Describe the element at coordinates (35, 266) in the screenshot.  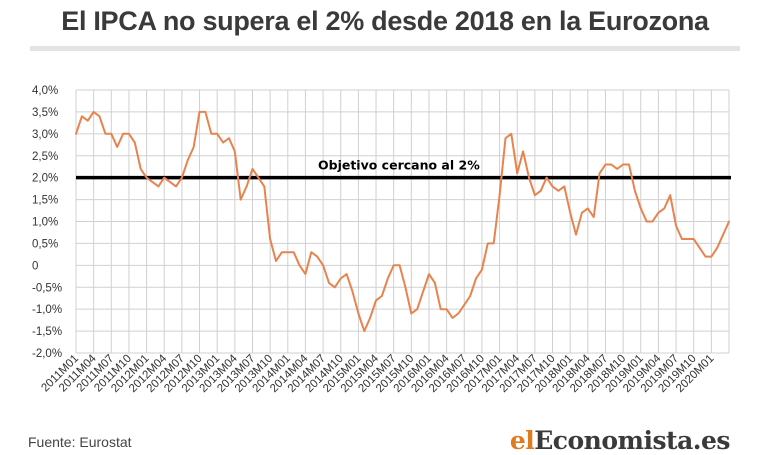
I see `y-tick-label: 0` at that location.